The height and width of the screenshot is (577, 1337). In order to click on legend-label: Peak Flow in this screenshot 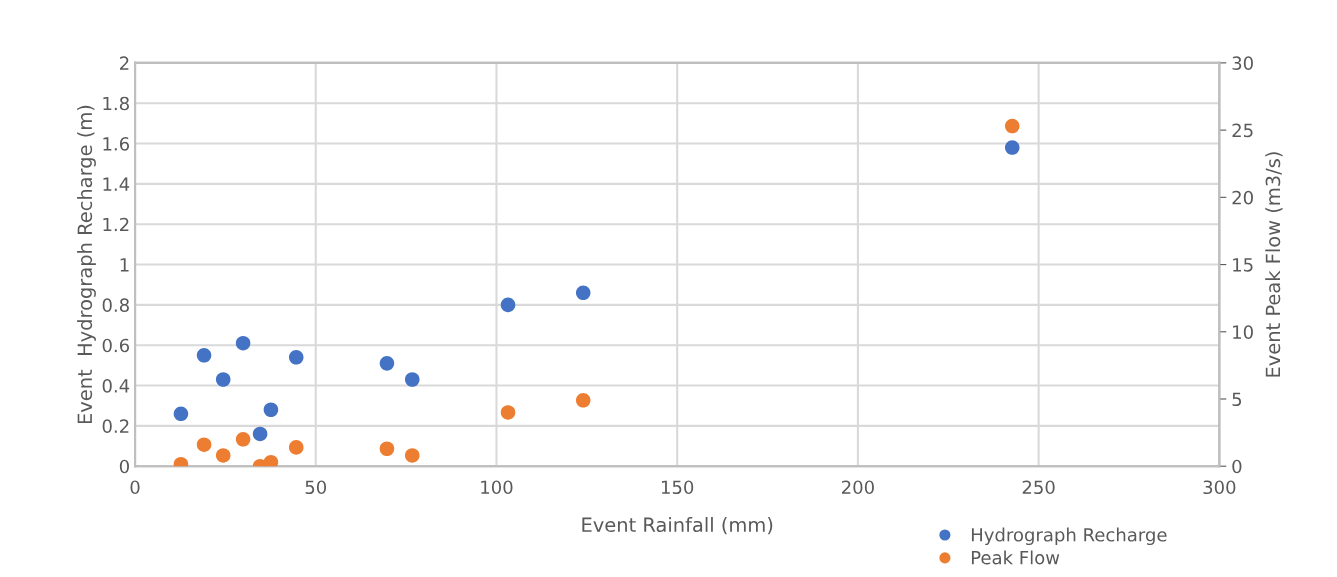, I will do `click(1015, 557)`.